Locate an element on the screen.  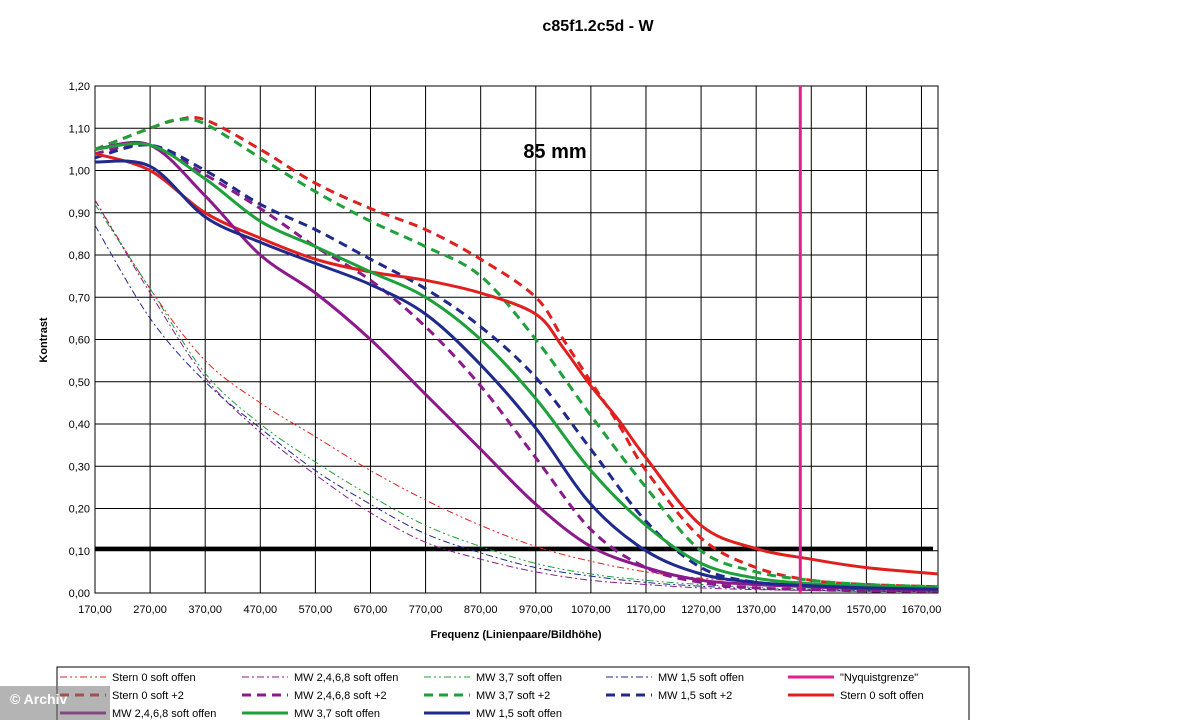
y-tick-label: 0,80 is located at coordinates (79, 256).